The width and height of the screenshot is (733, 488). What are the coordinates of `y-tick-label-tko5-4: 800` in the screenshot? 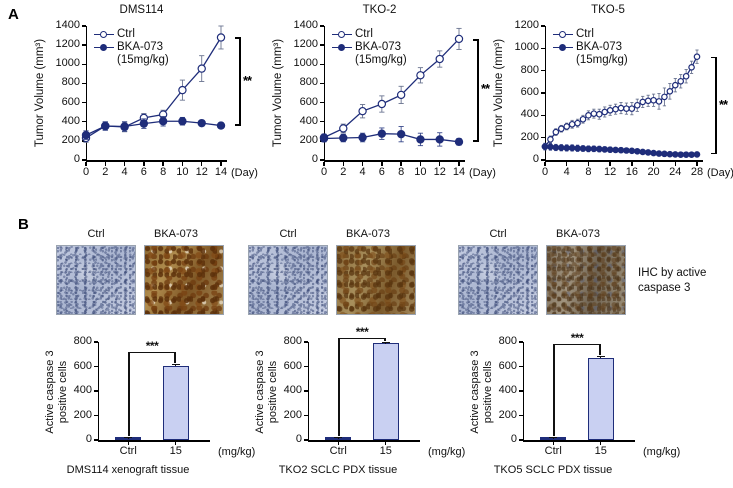 It's located at (529, 69).